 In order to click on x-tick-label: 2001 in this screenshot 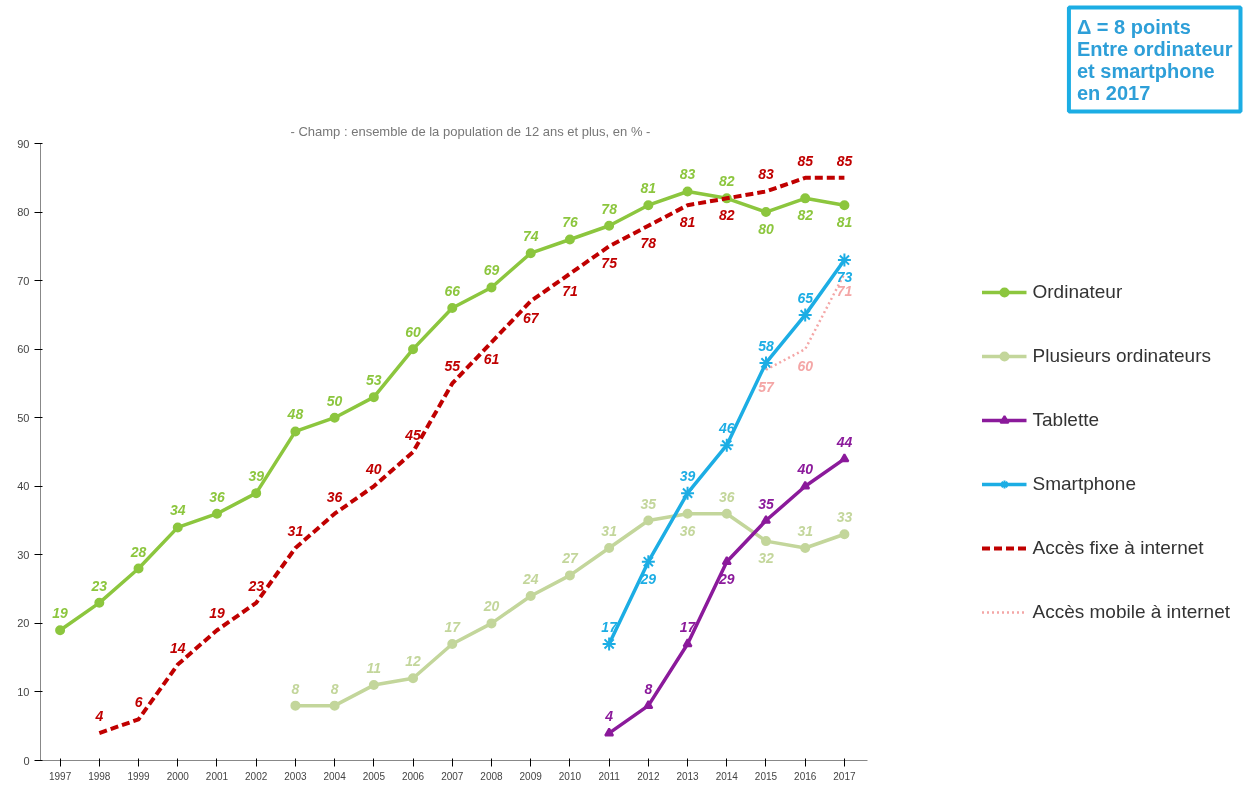, I will do `click(217, 776)`.